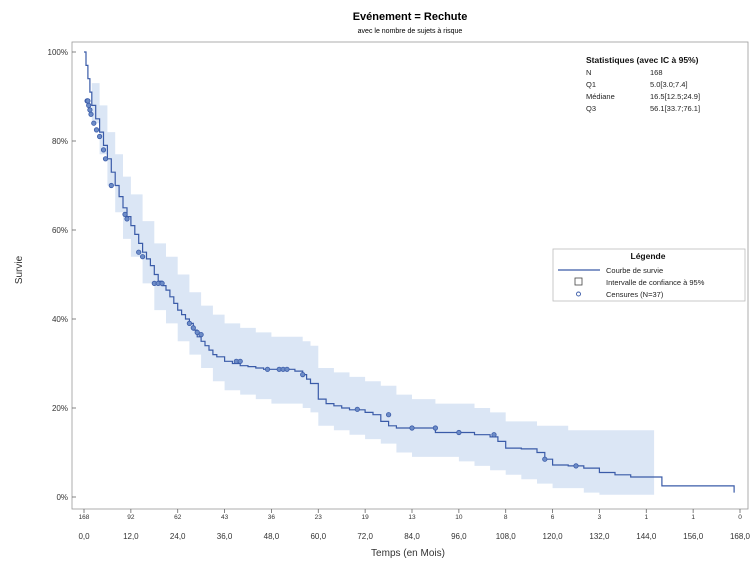 The height and width of the screenshot is (563, 752). Describe the element at coordinates (459, 517) in the screenshot. I see `at-risk-count: 10` at that location.